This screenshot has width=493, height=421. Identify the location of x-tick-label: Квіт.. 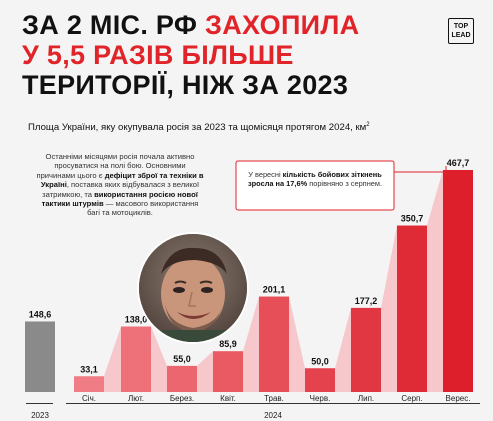
(228, 398).